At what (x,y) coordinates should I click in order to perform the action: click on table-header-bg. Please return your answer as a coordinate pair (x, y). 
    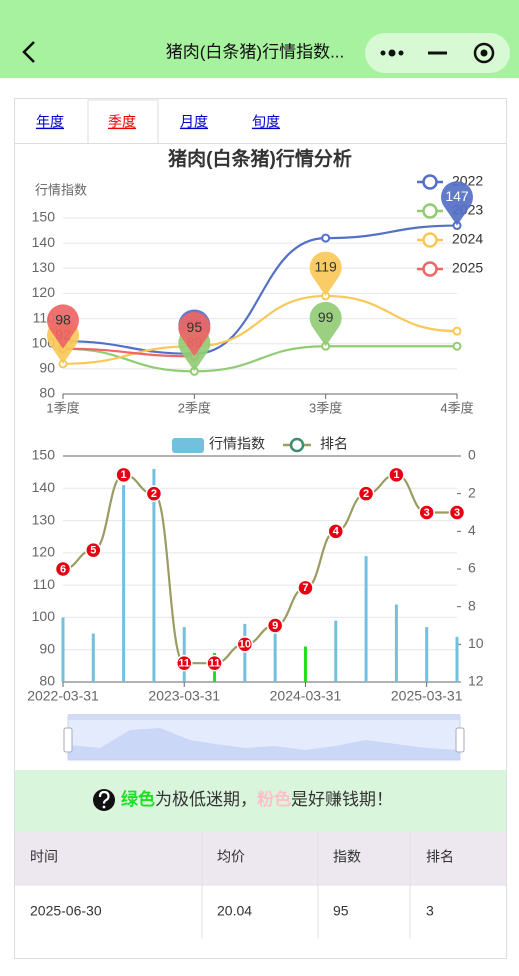
    Looking at the image, I should click on (260, 858).